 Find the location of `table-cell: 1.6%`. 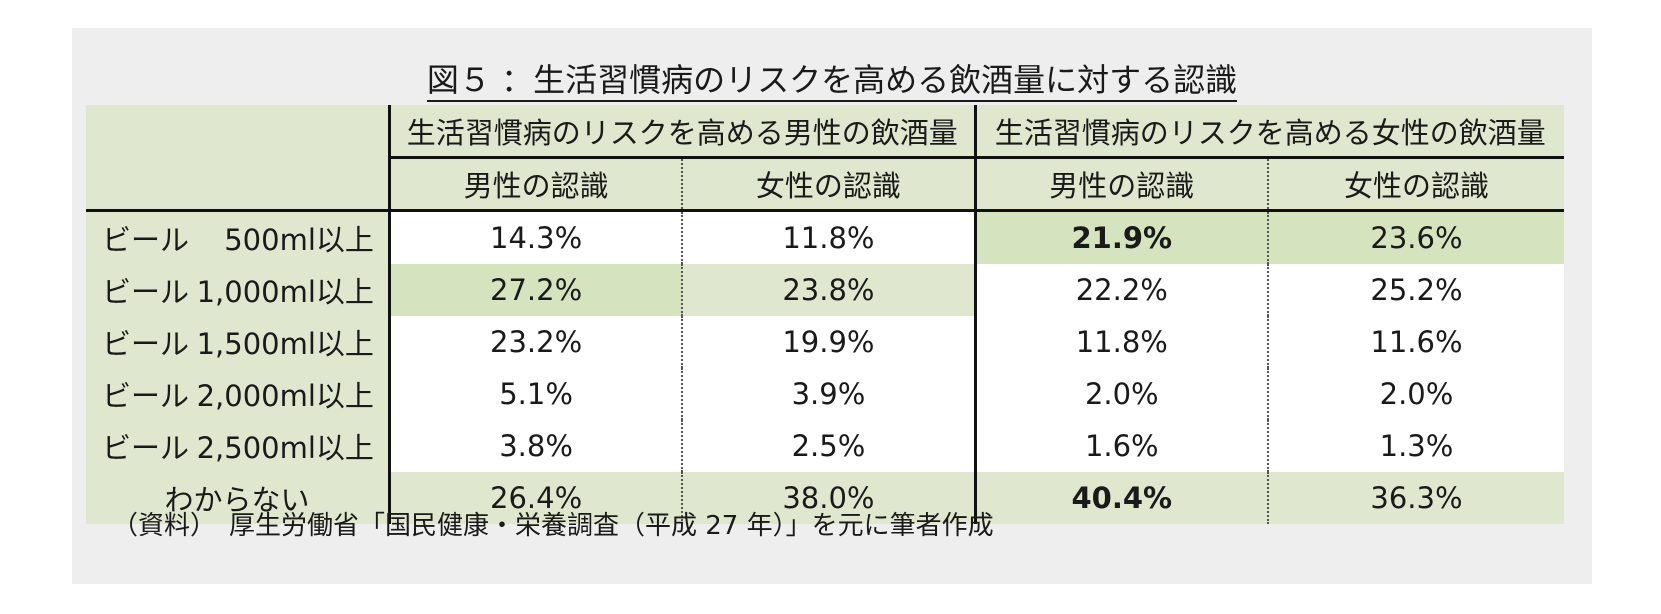

table-cell: 1.6% is located at coordinates (1120, 446).